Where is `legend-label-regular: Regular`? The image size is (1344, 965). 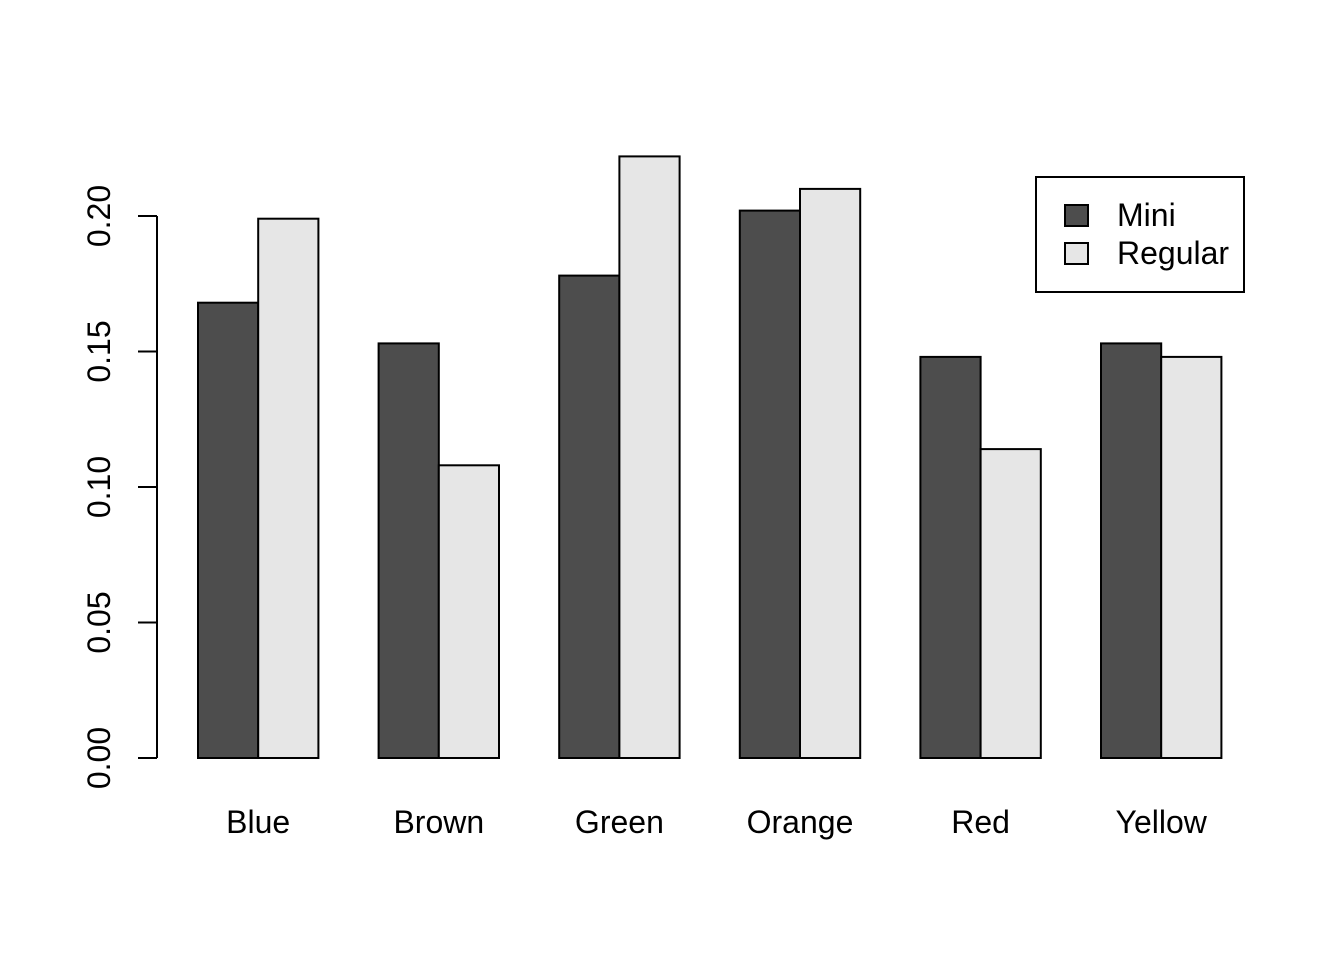 legend-label-regular: Regular is located at coordinates (1173, 253).